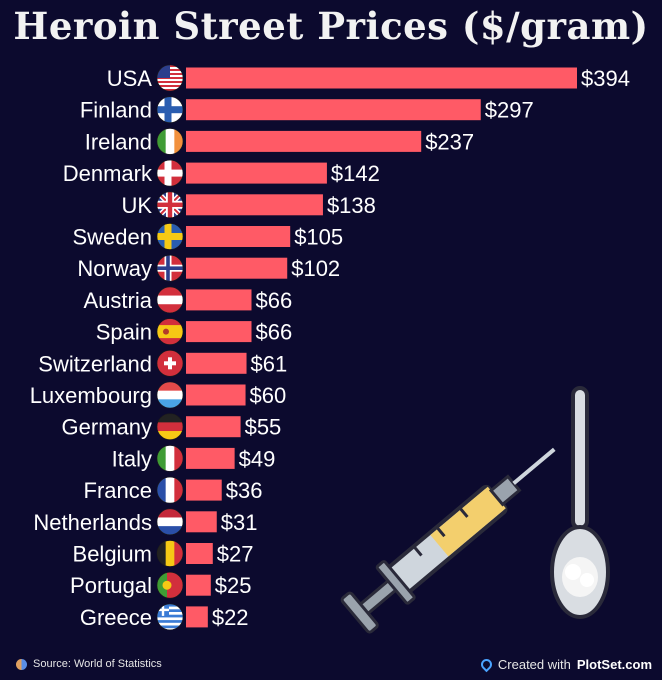  What do you see at coordinates (213, 427) in the screenshot?
I see `bar-germany` at bounding box center [213, 427].